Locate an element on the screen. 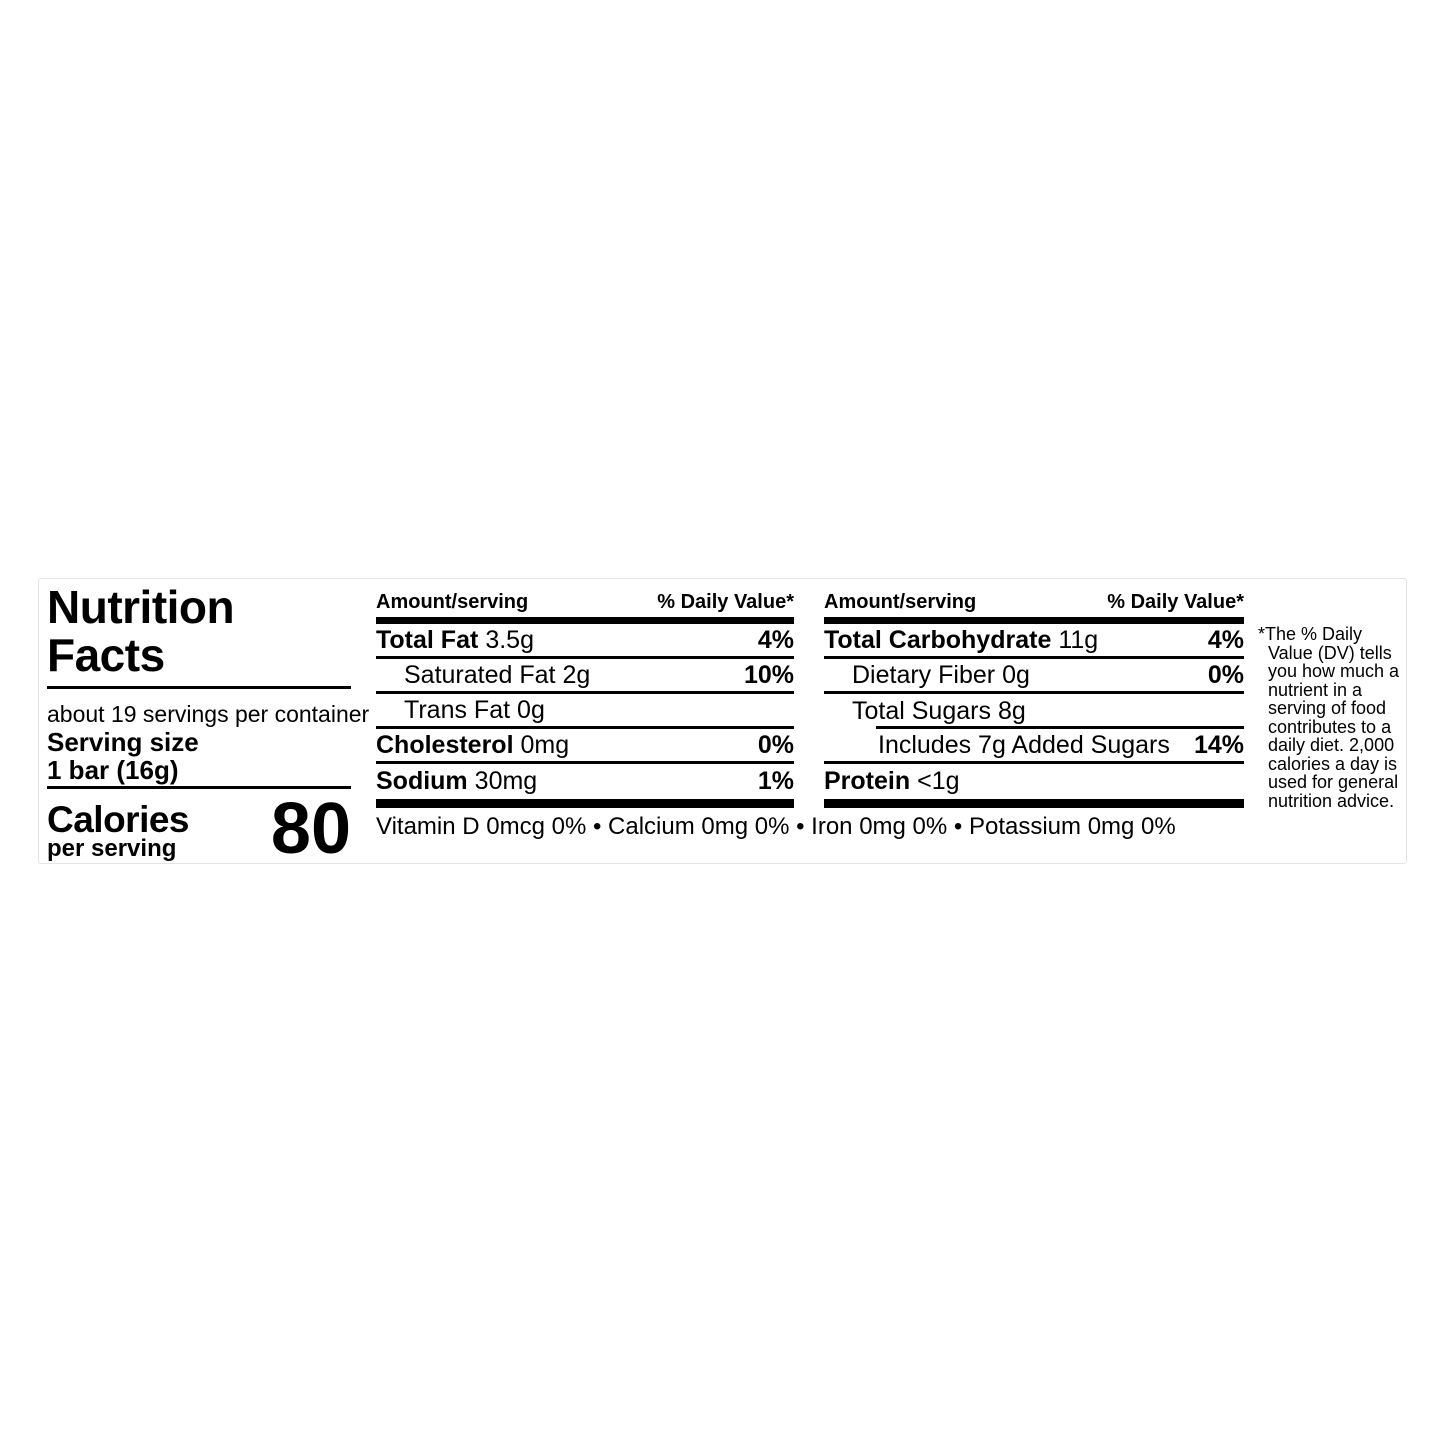  nutrient-row-total-carbohydrate: Total Carbohydrate 11g 4% is located at coordinates (1034, 641).